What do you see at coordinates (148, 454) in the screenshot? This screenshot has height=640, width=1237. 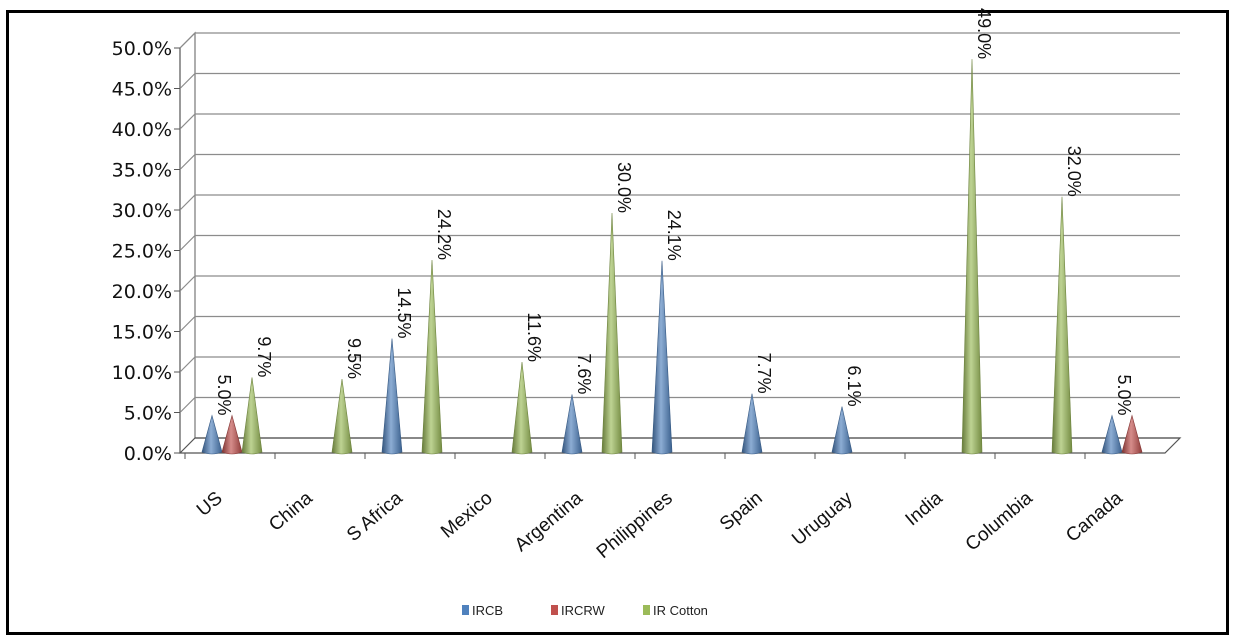 I see `y-tick-label: 0.0%` at bounding box center [148, 454].